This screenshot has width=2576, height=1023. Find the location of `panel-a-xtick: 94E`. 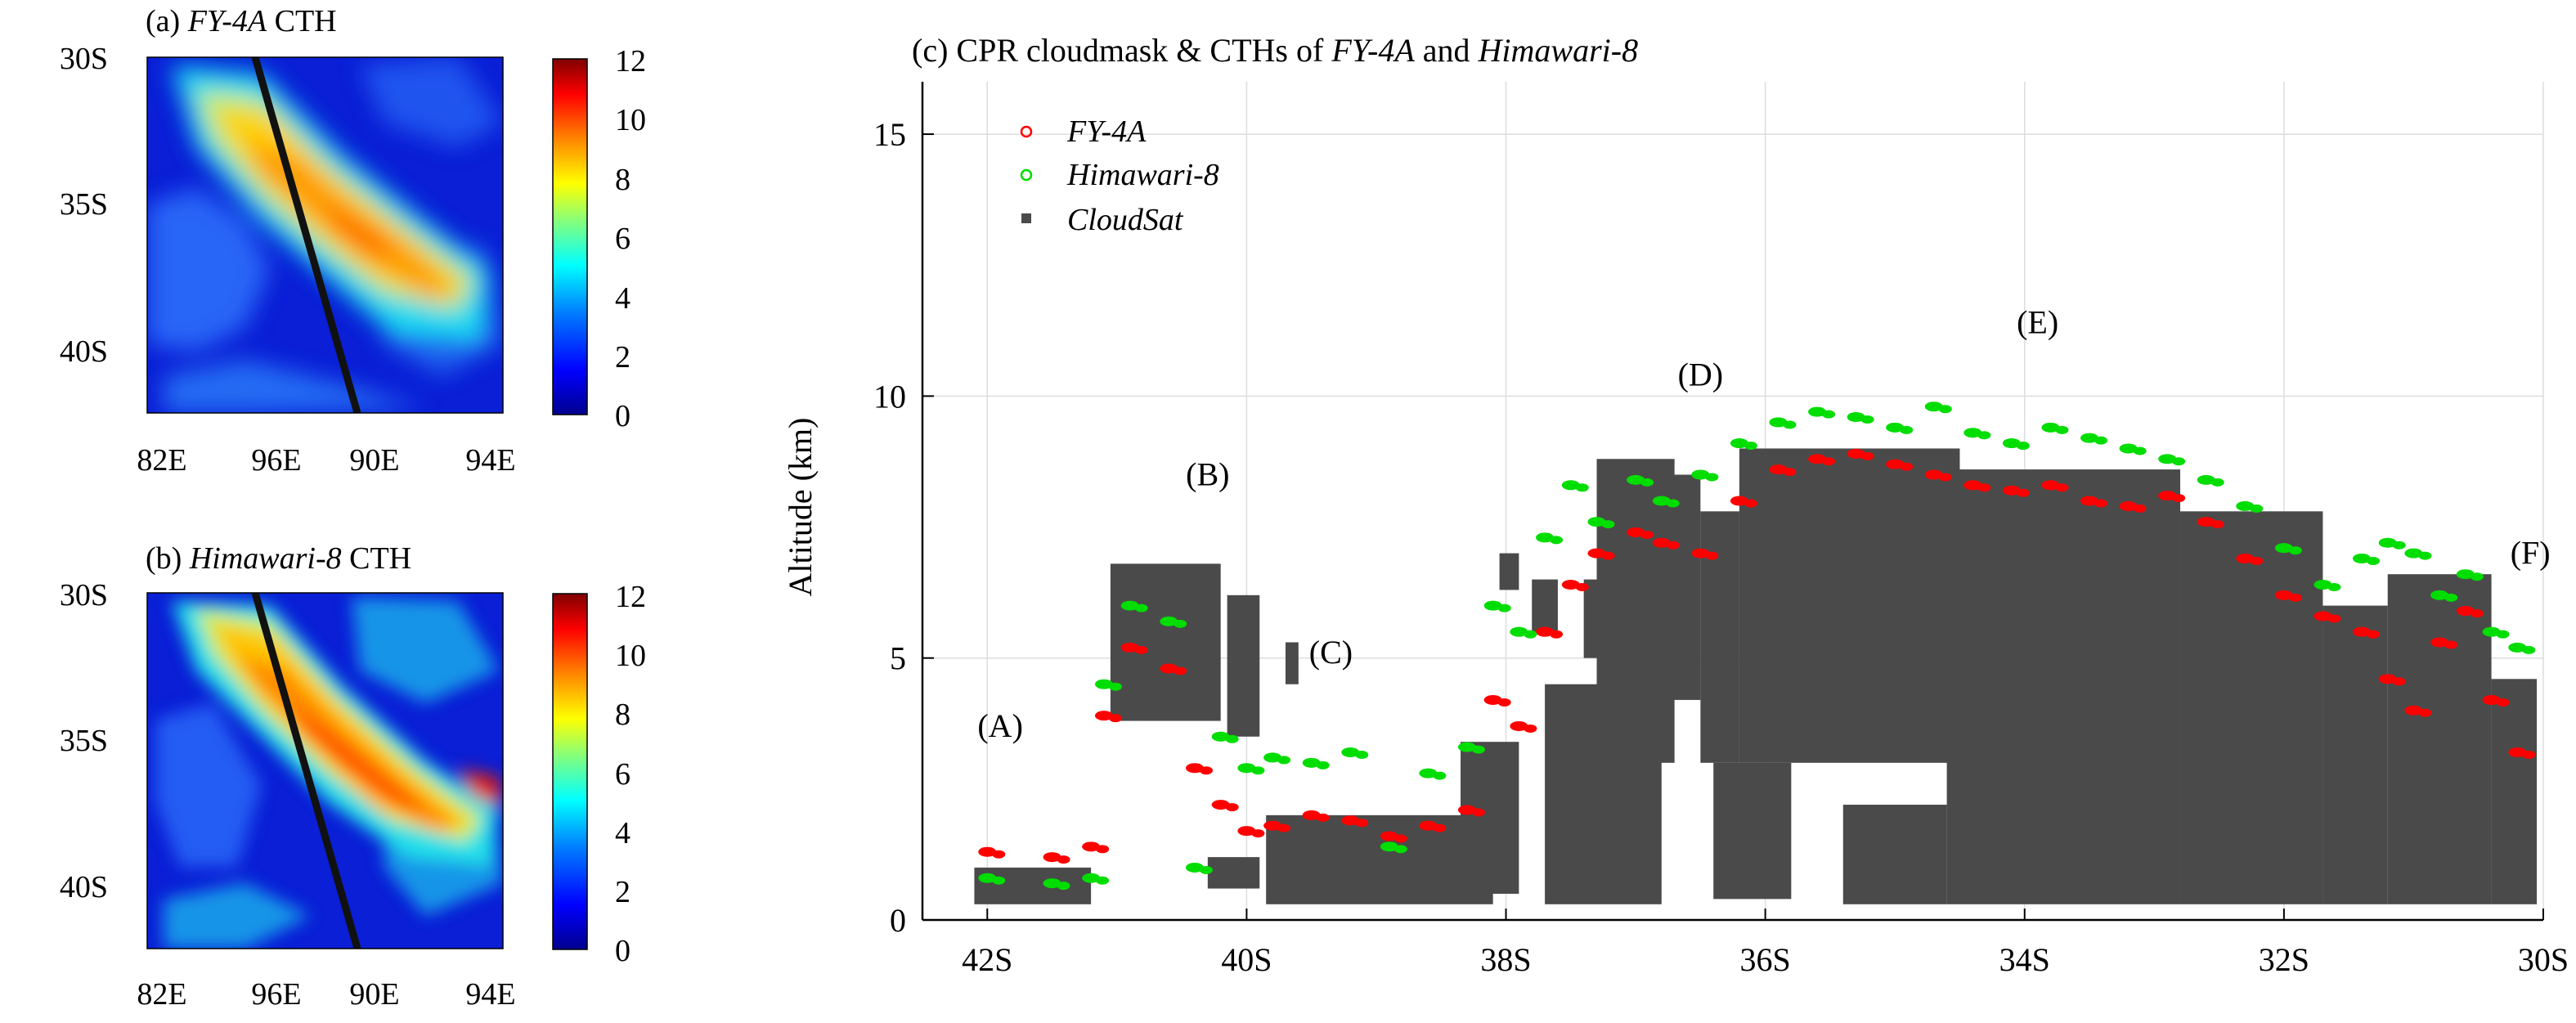

panel-a-xtick: 94E is located at coordinates (490, 460).